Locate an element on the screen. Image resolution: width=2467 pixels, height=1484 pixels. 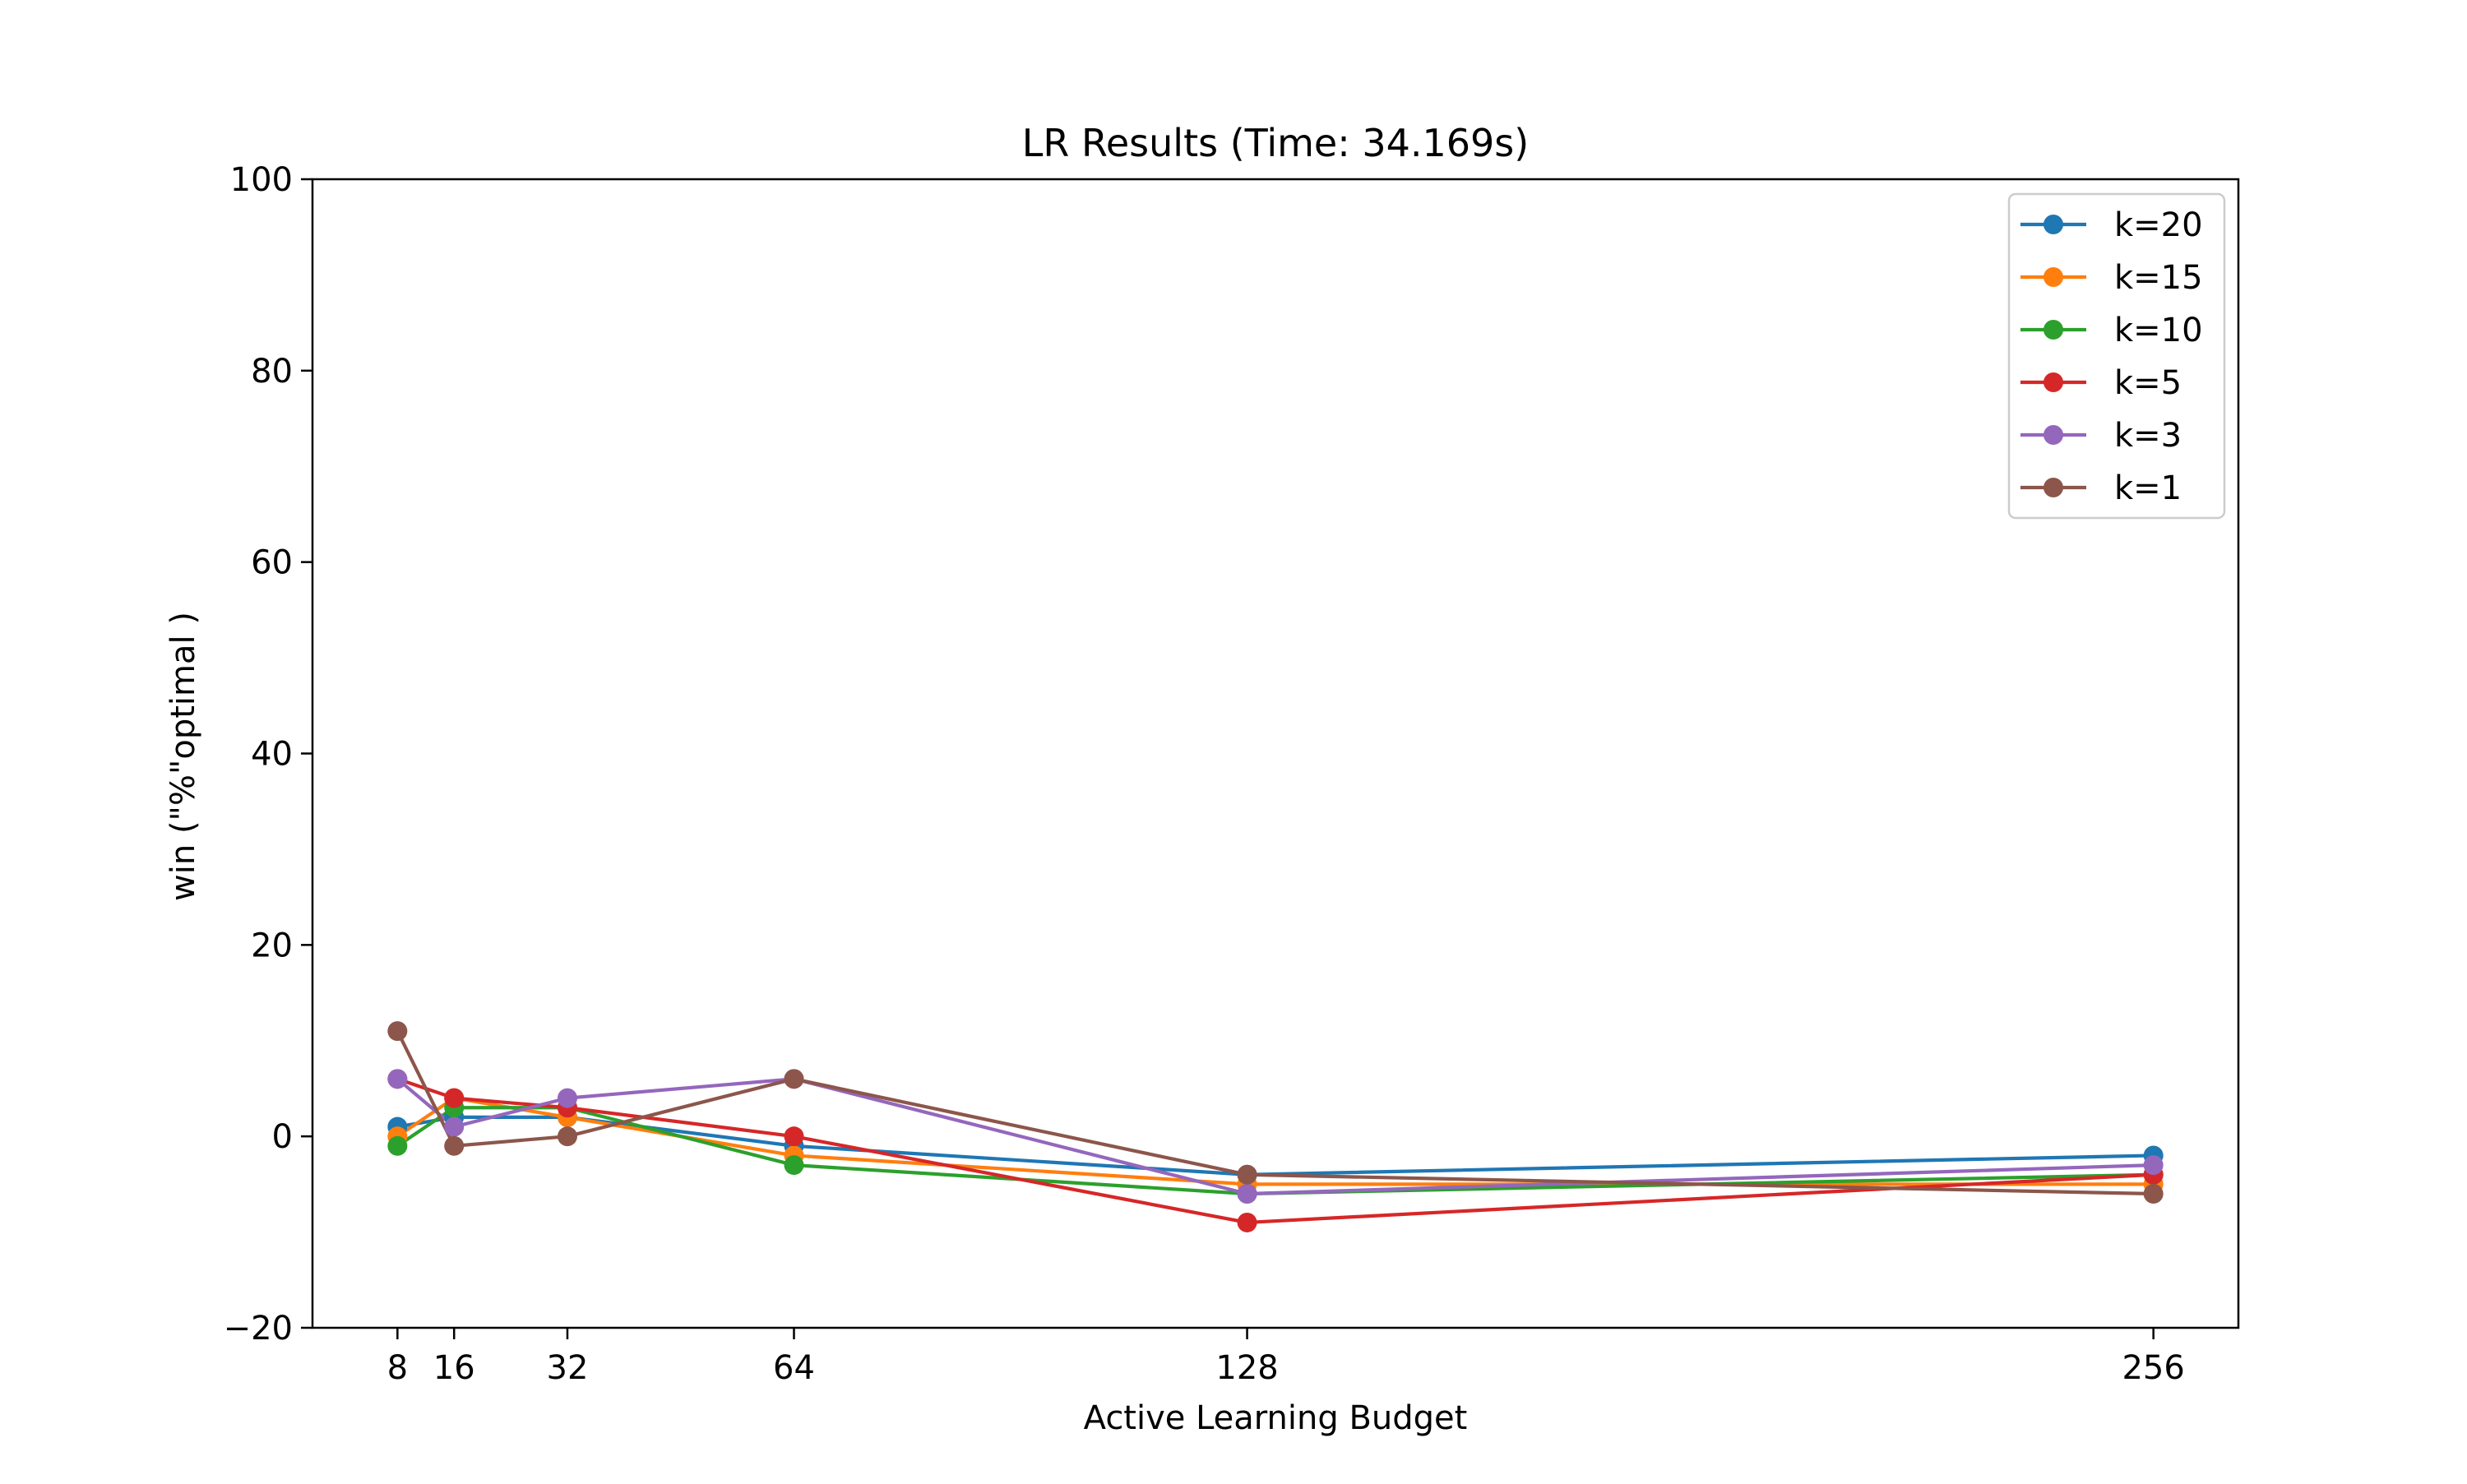
legend-label-k=1: k=1 is located at coordinates (2148, 488).